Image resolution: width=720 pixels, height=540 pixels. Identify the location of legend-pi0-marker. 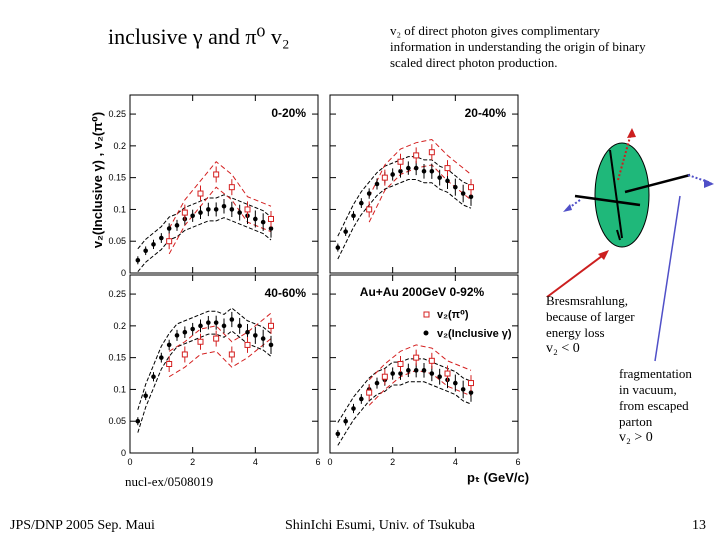
(426, 314).